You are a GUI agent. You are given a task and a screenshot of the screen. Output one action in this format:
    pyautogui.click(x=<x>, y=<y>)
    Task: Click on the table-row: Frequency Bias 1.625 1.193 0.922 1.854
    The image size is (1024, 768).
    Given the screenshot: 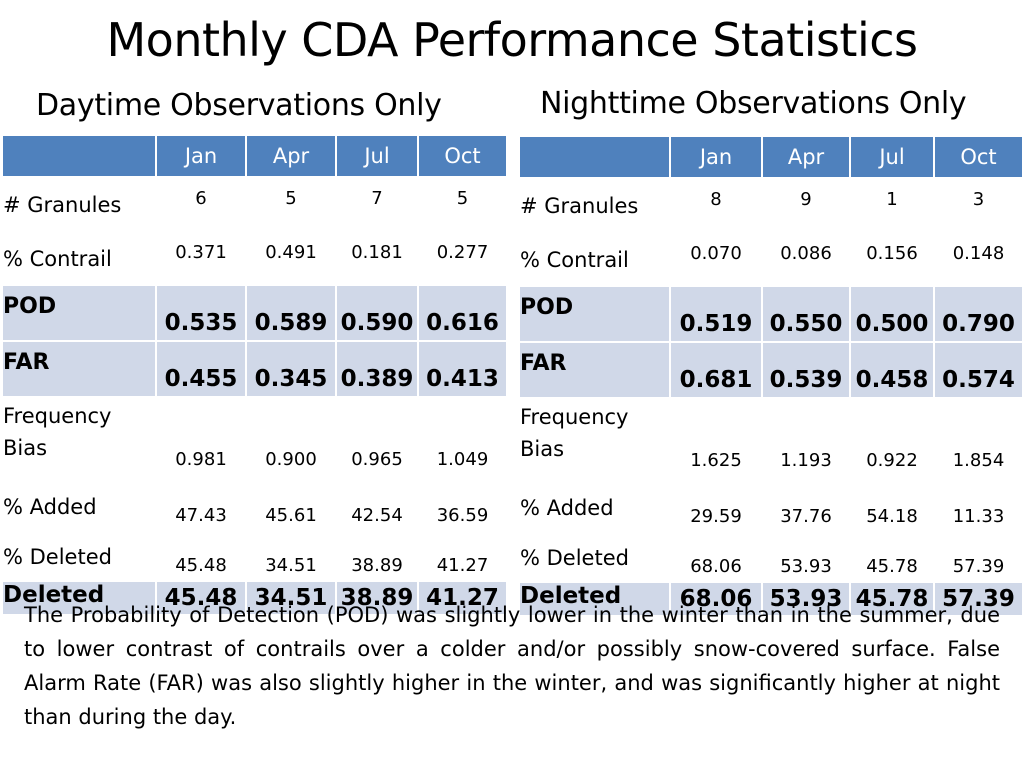 What is the action you would take?
    pyautogui.click(x=771, y=440)
    